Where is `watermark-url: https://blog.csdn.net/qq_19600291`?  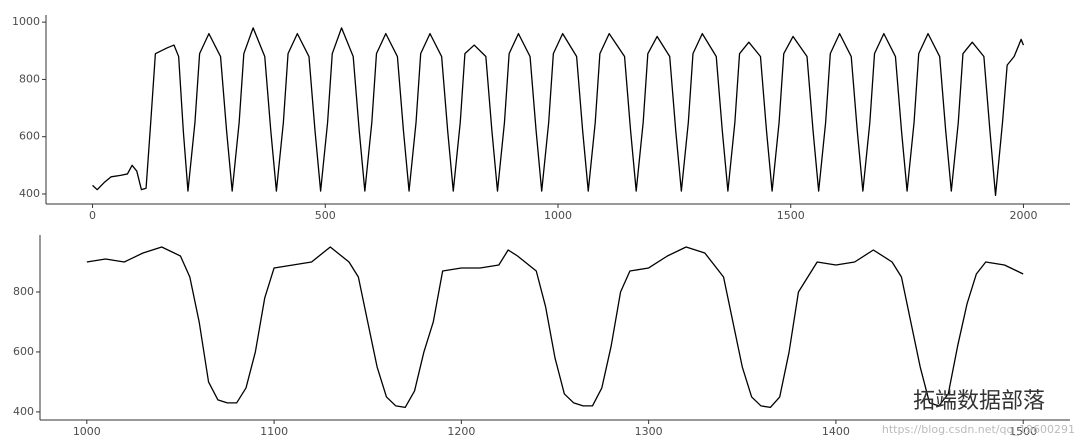 watermark-url: https://blog.csdn.net/qq_19600291 is located at coordinates (978, 429).